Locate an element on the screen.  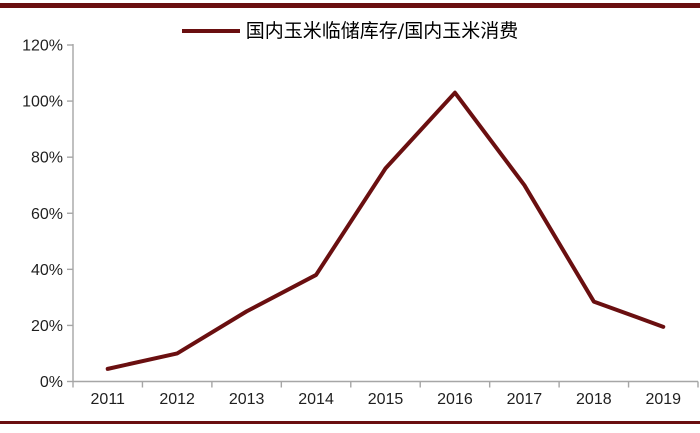
x-axis-tick-label: 2013 is located at coordinates (247, 399).